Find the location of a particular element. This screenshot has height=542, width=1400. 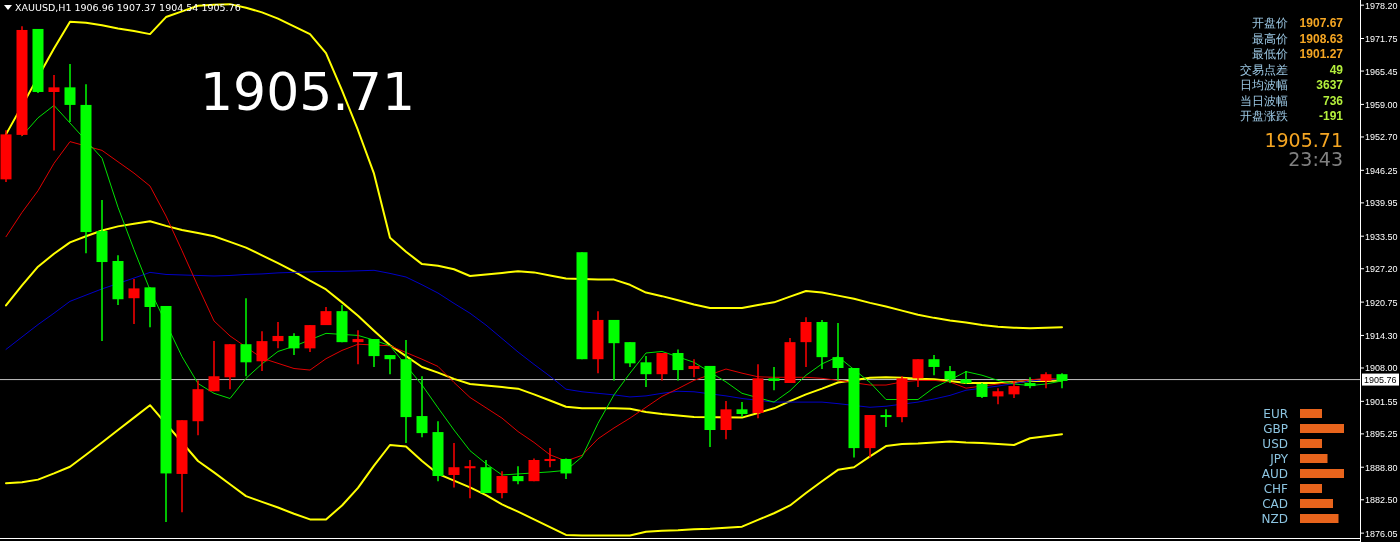

text: 最低价 is located at coordinates (1270, 54).